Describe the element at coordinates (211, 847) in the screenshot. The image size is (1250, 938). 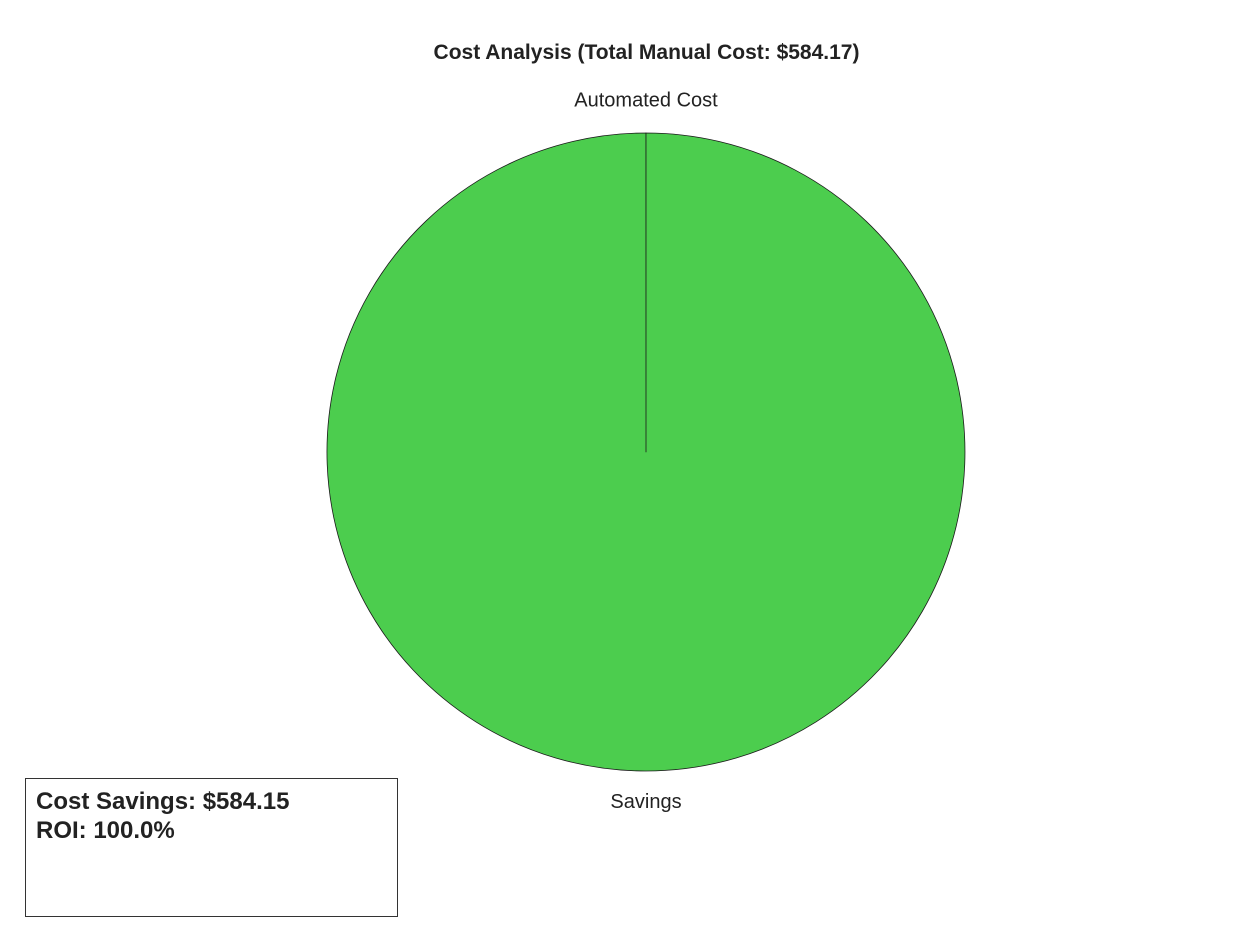
I see `cost-savings-box: Cost Savings: $584.15 ROI: 100.0%` at that location.